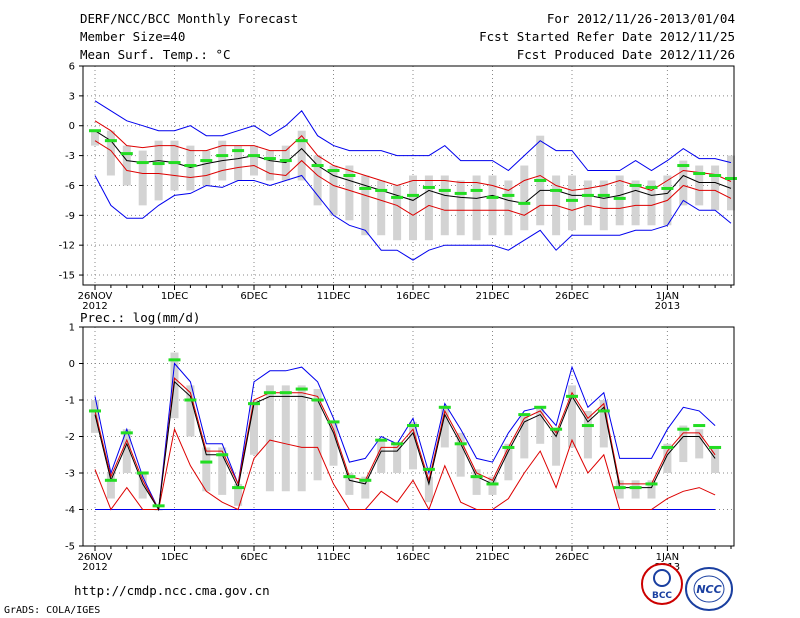 The width and height of the screenshot is (800, 618). What do you see at coordinates (133, 36) in the screenshot?
I see `member-size: Member Size=40` at bounding box center [133, 36].